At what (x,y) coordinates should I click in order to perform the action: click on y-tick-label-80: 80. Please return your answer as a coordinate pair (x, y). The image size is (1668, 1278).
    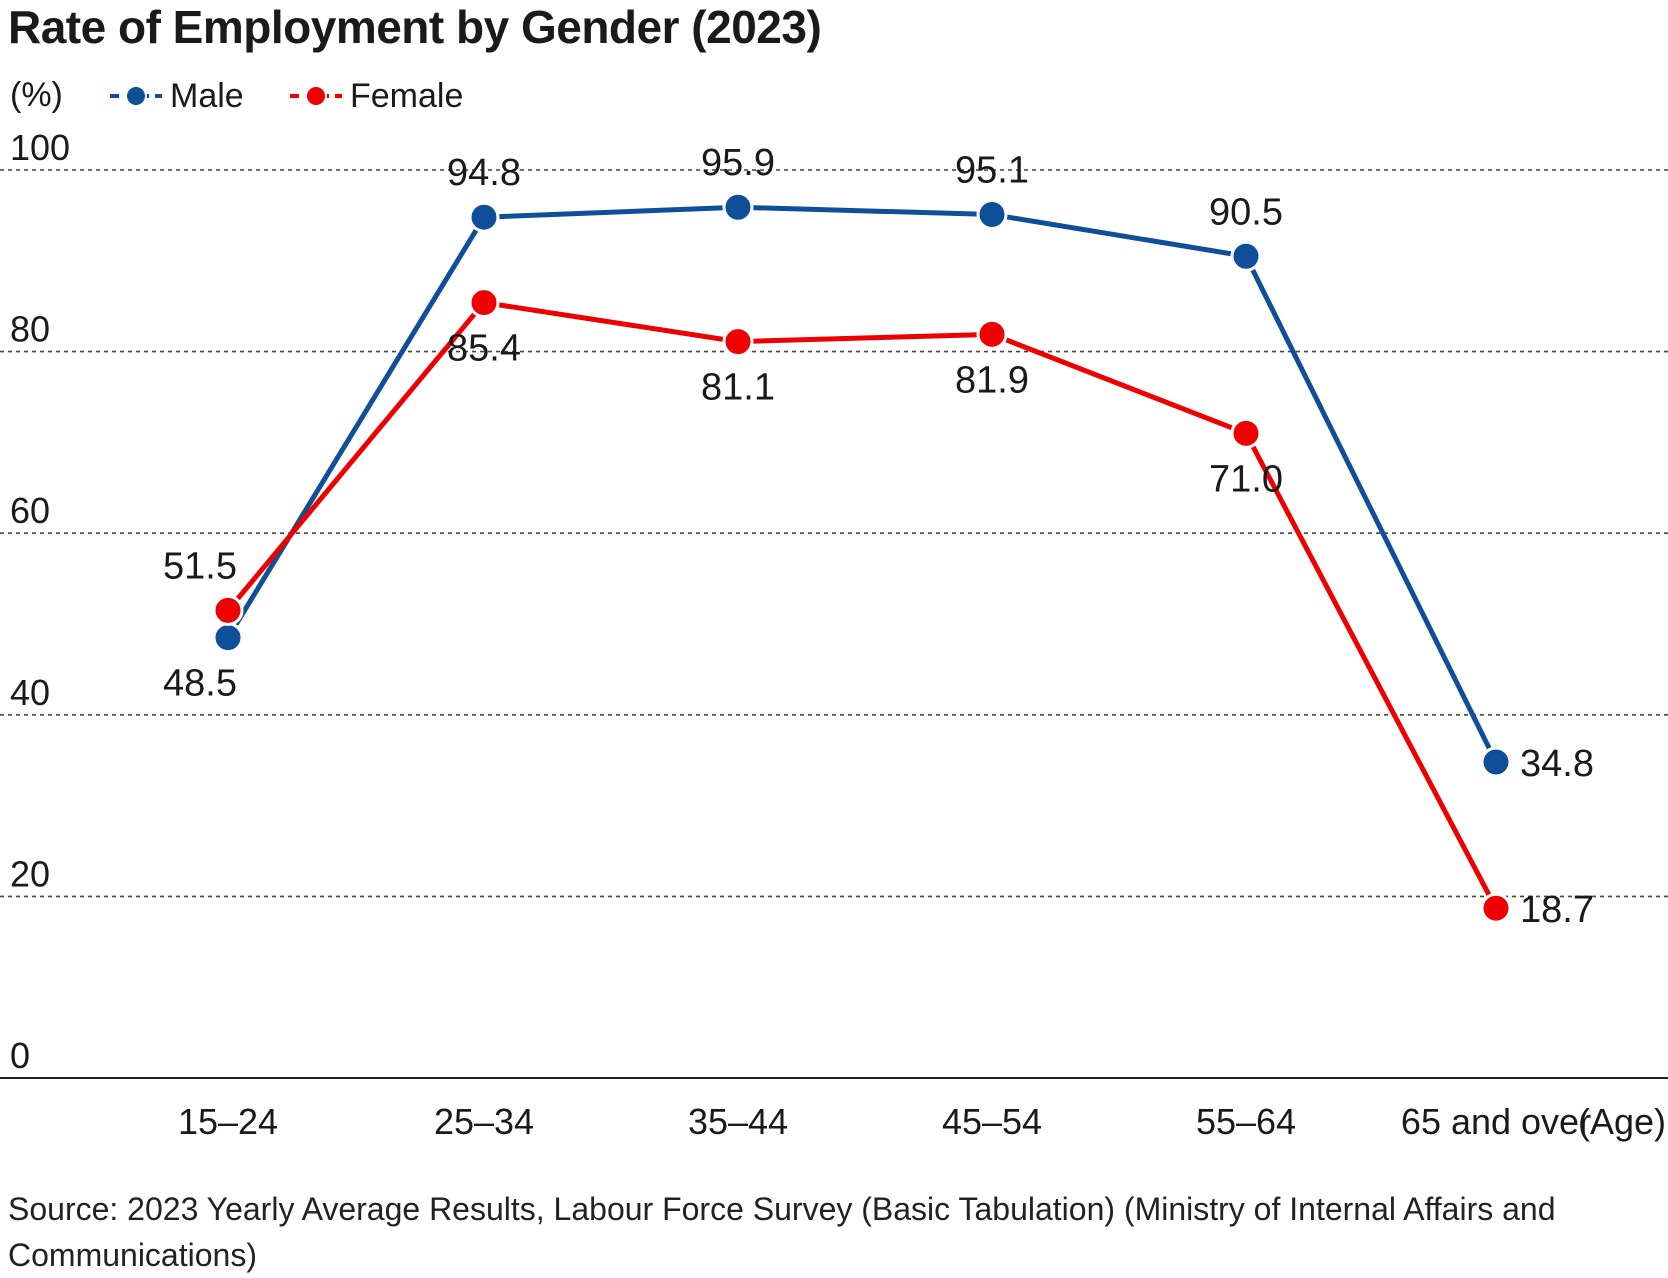
    Looking at the image, I should click on (30, 329).